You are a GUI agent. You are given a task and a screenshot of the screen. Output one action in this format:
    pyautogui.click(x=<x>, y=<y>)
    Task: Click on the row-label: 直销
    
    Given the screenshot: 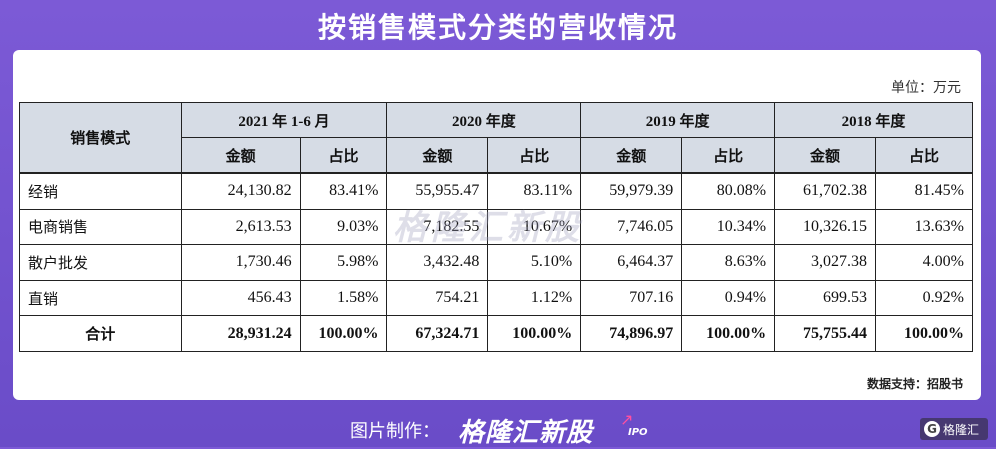 What is the action you would take?
    pyautogui.click(x=100, y=298)
    